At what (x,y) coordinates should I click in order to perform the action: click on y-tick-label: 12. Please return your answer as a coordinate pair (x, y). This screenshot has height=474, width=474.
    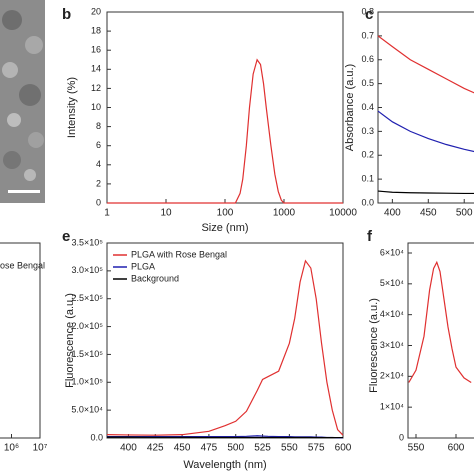
    Looking at the image, I should click on (96, 88).